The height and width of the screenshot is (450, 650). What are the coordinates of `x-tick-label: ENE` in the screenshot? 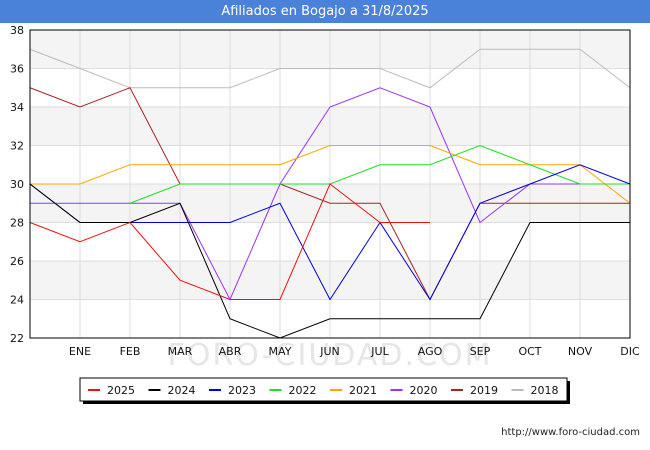 It's located at (80, 351).